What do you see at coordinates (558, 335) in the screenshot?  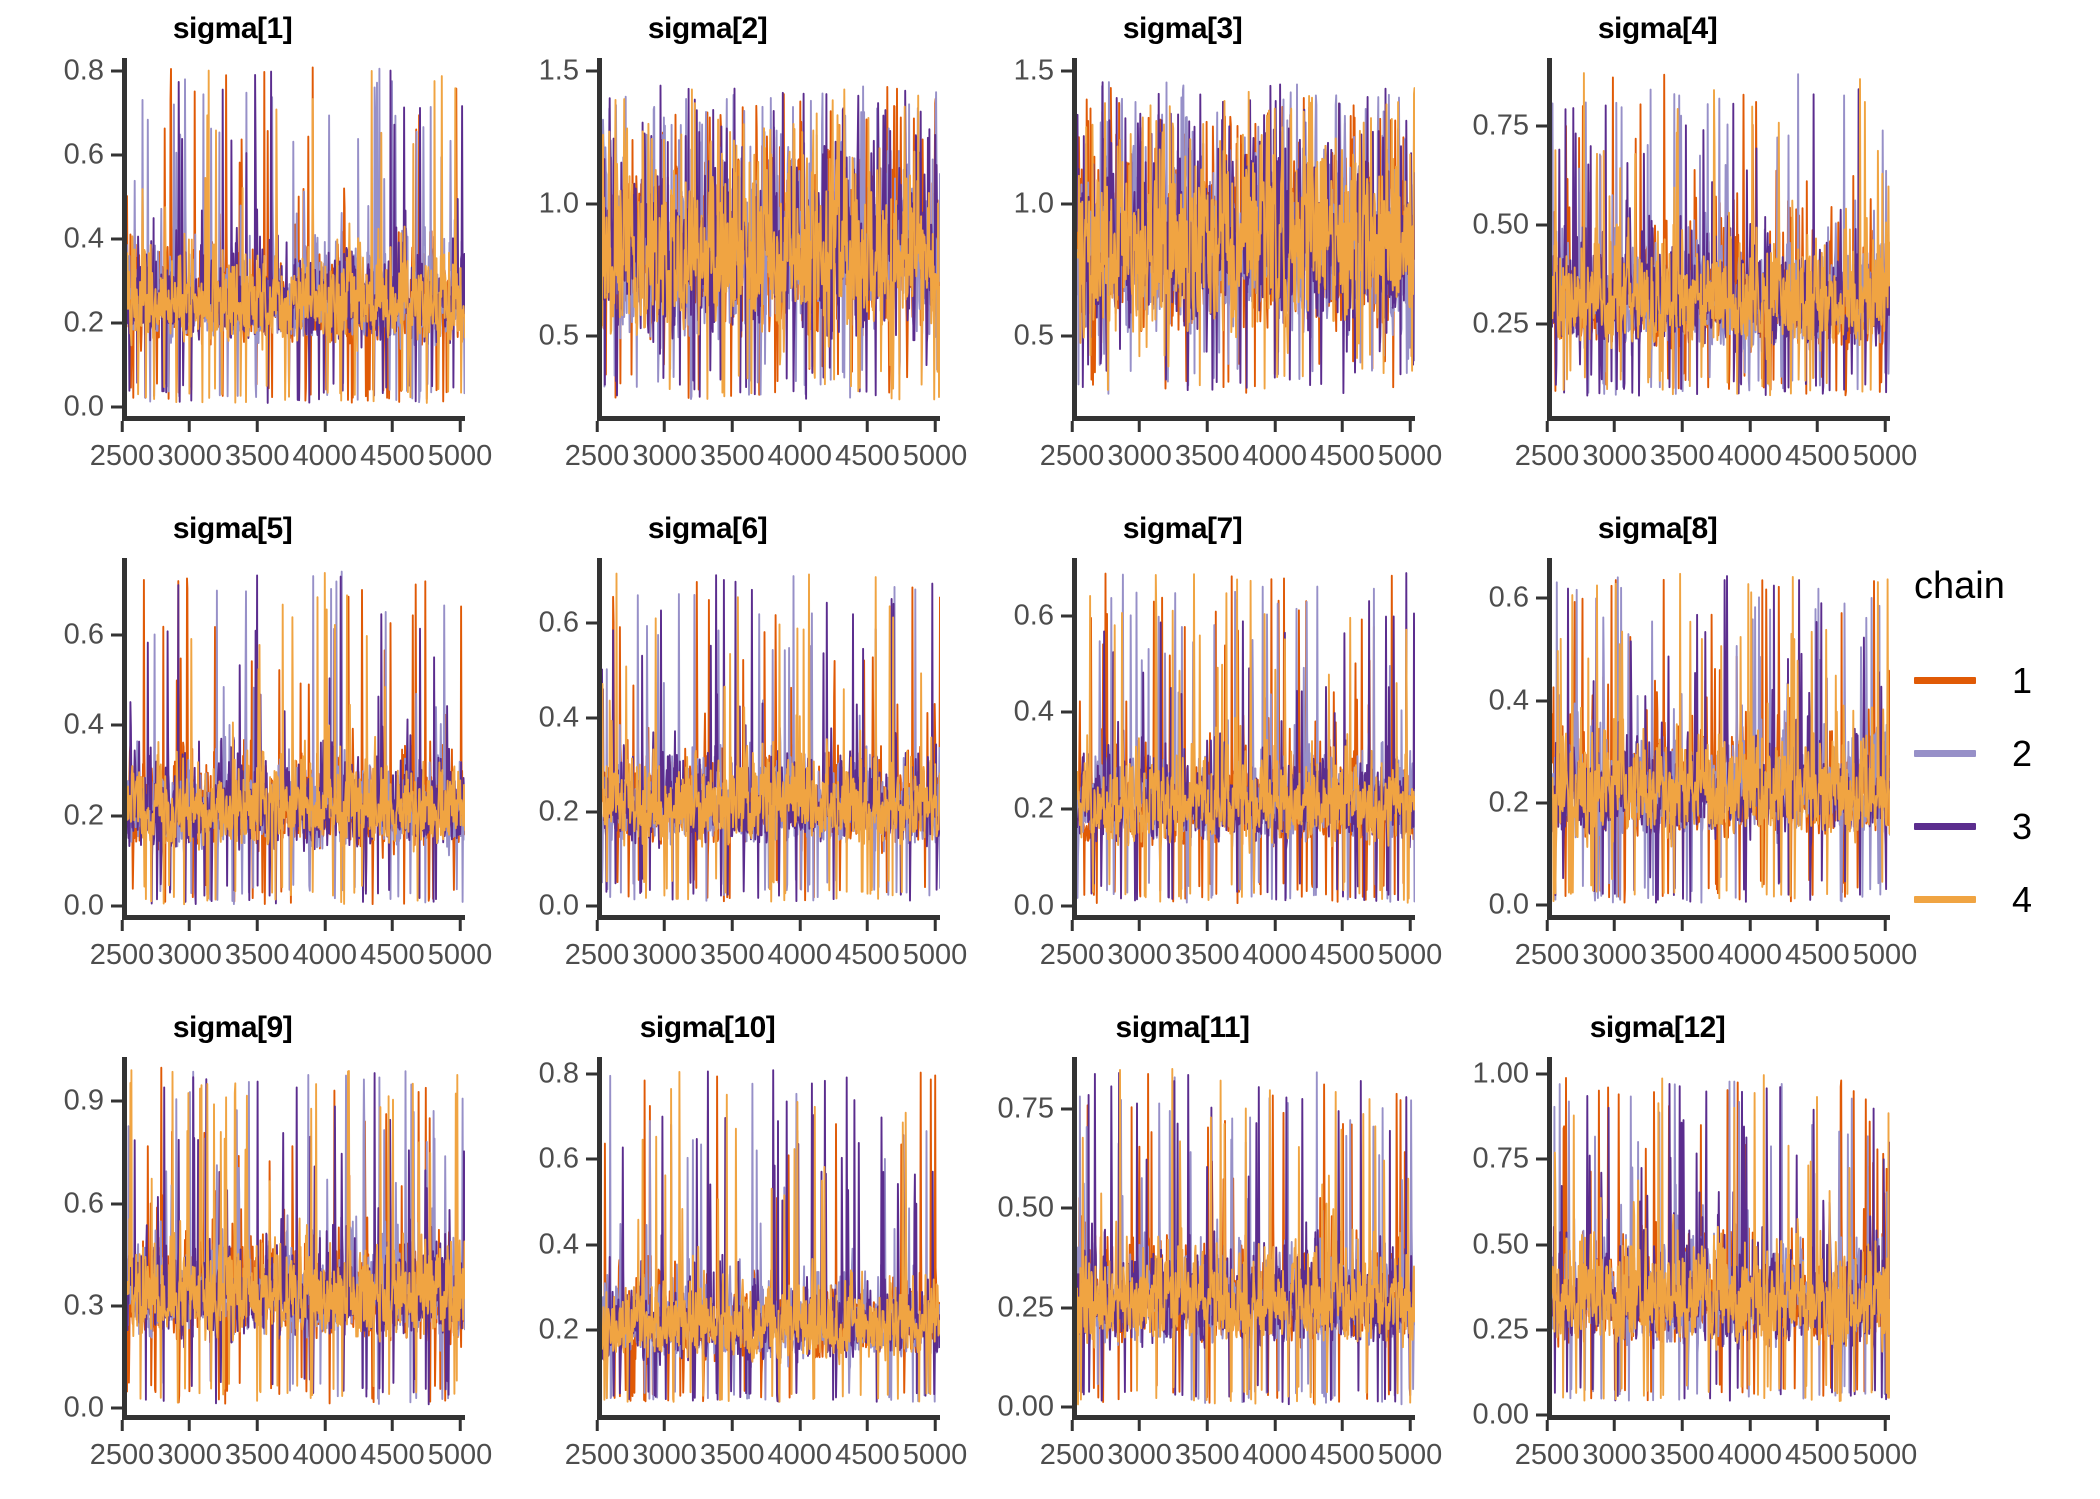 I see `y-tick-label: 0.5` at bounding box center [558, 335].